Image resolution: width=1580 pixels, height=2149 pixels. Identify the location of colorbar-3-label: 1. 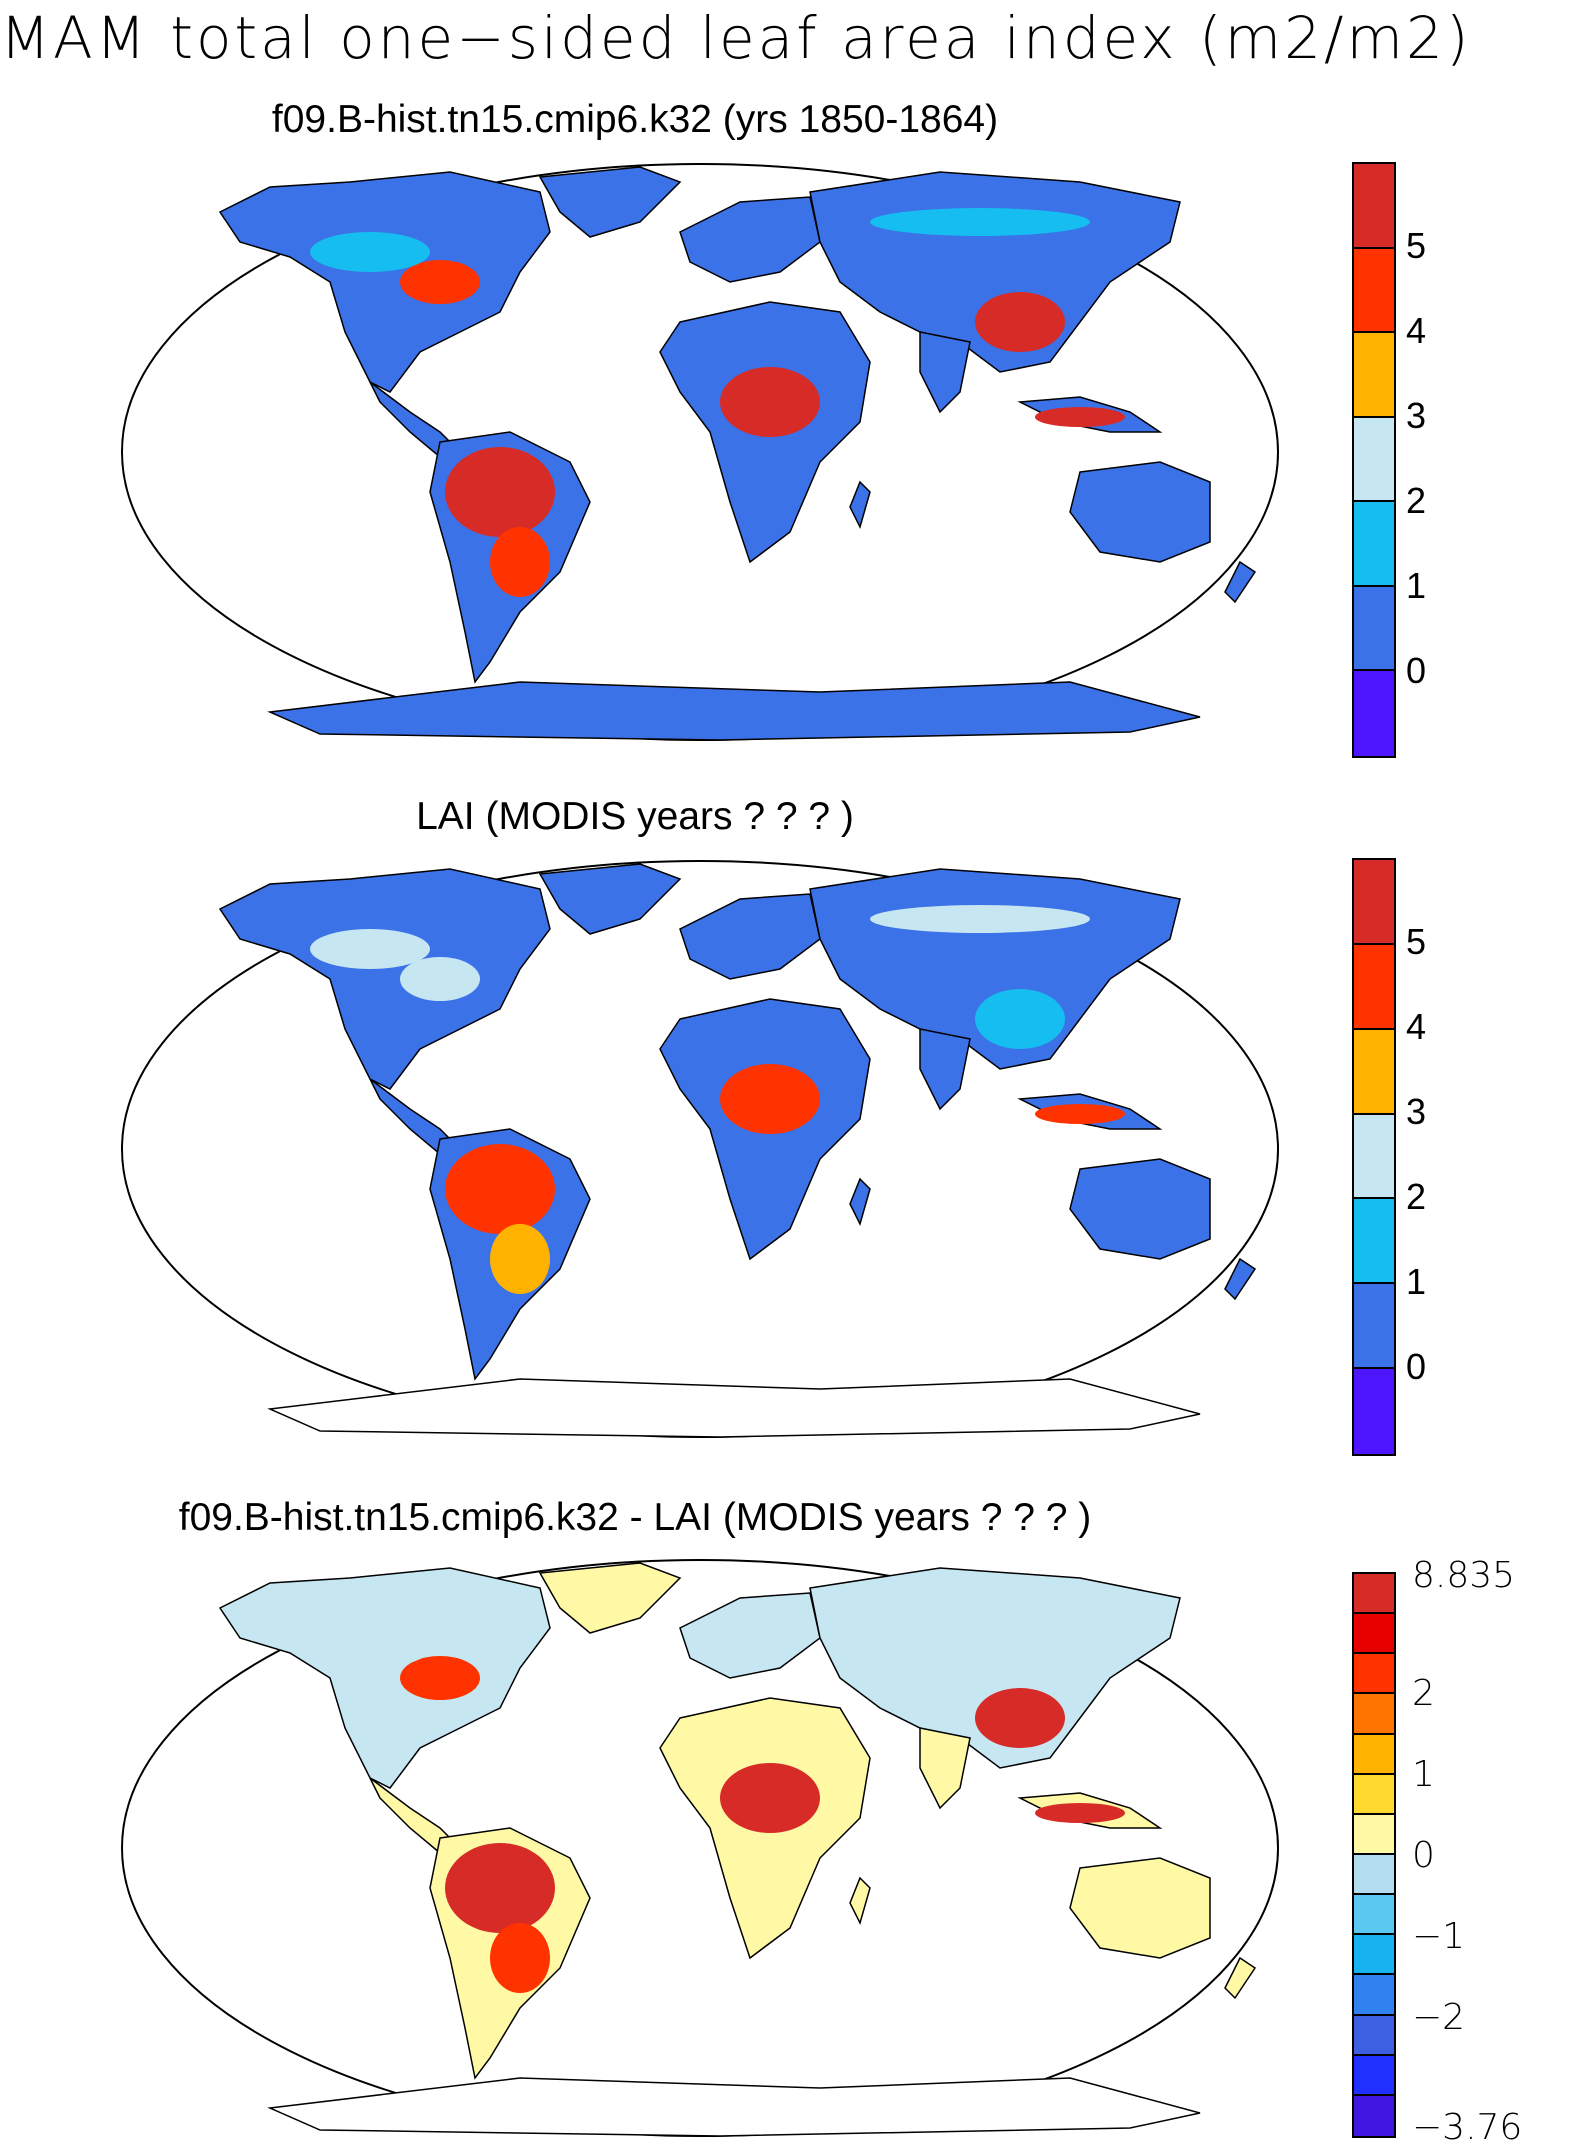
(1423, 1774).